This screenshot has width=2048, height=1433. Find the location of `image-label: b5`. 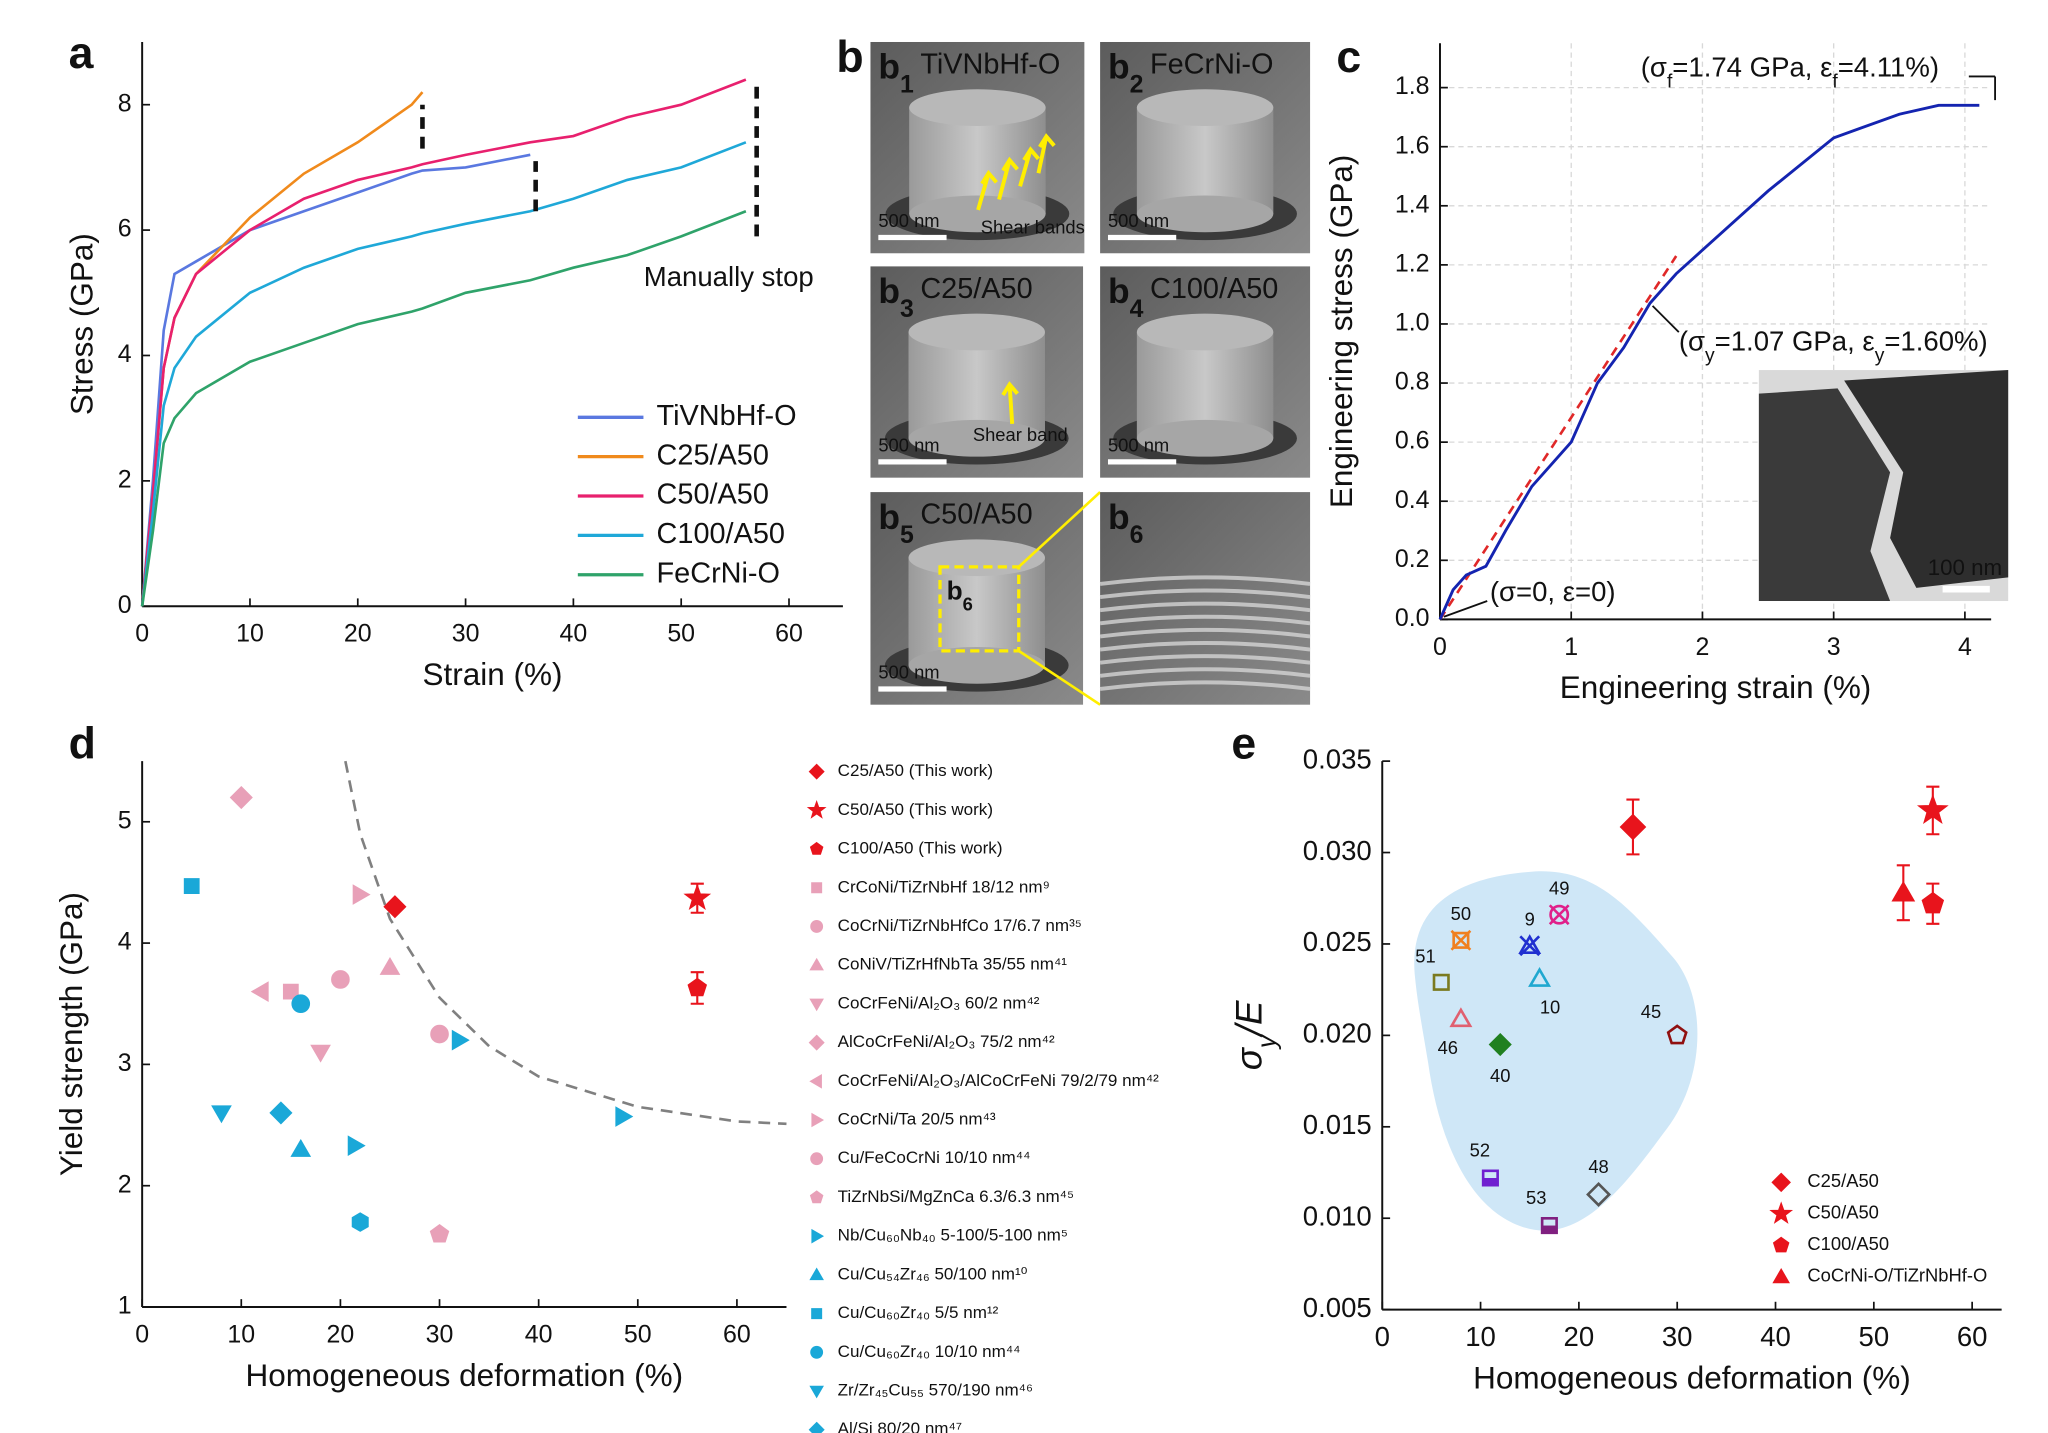

image-label: b5 is located at coordinates (896, 523).